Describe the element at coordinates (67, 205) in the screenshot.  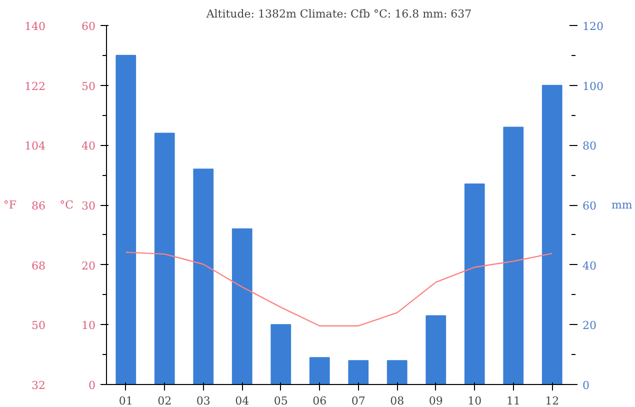
I see `y-axis-title: °C` at that location.